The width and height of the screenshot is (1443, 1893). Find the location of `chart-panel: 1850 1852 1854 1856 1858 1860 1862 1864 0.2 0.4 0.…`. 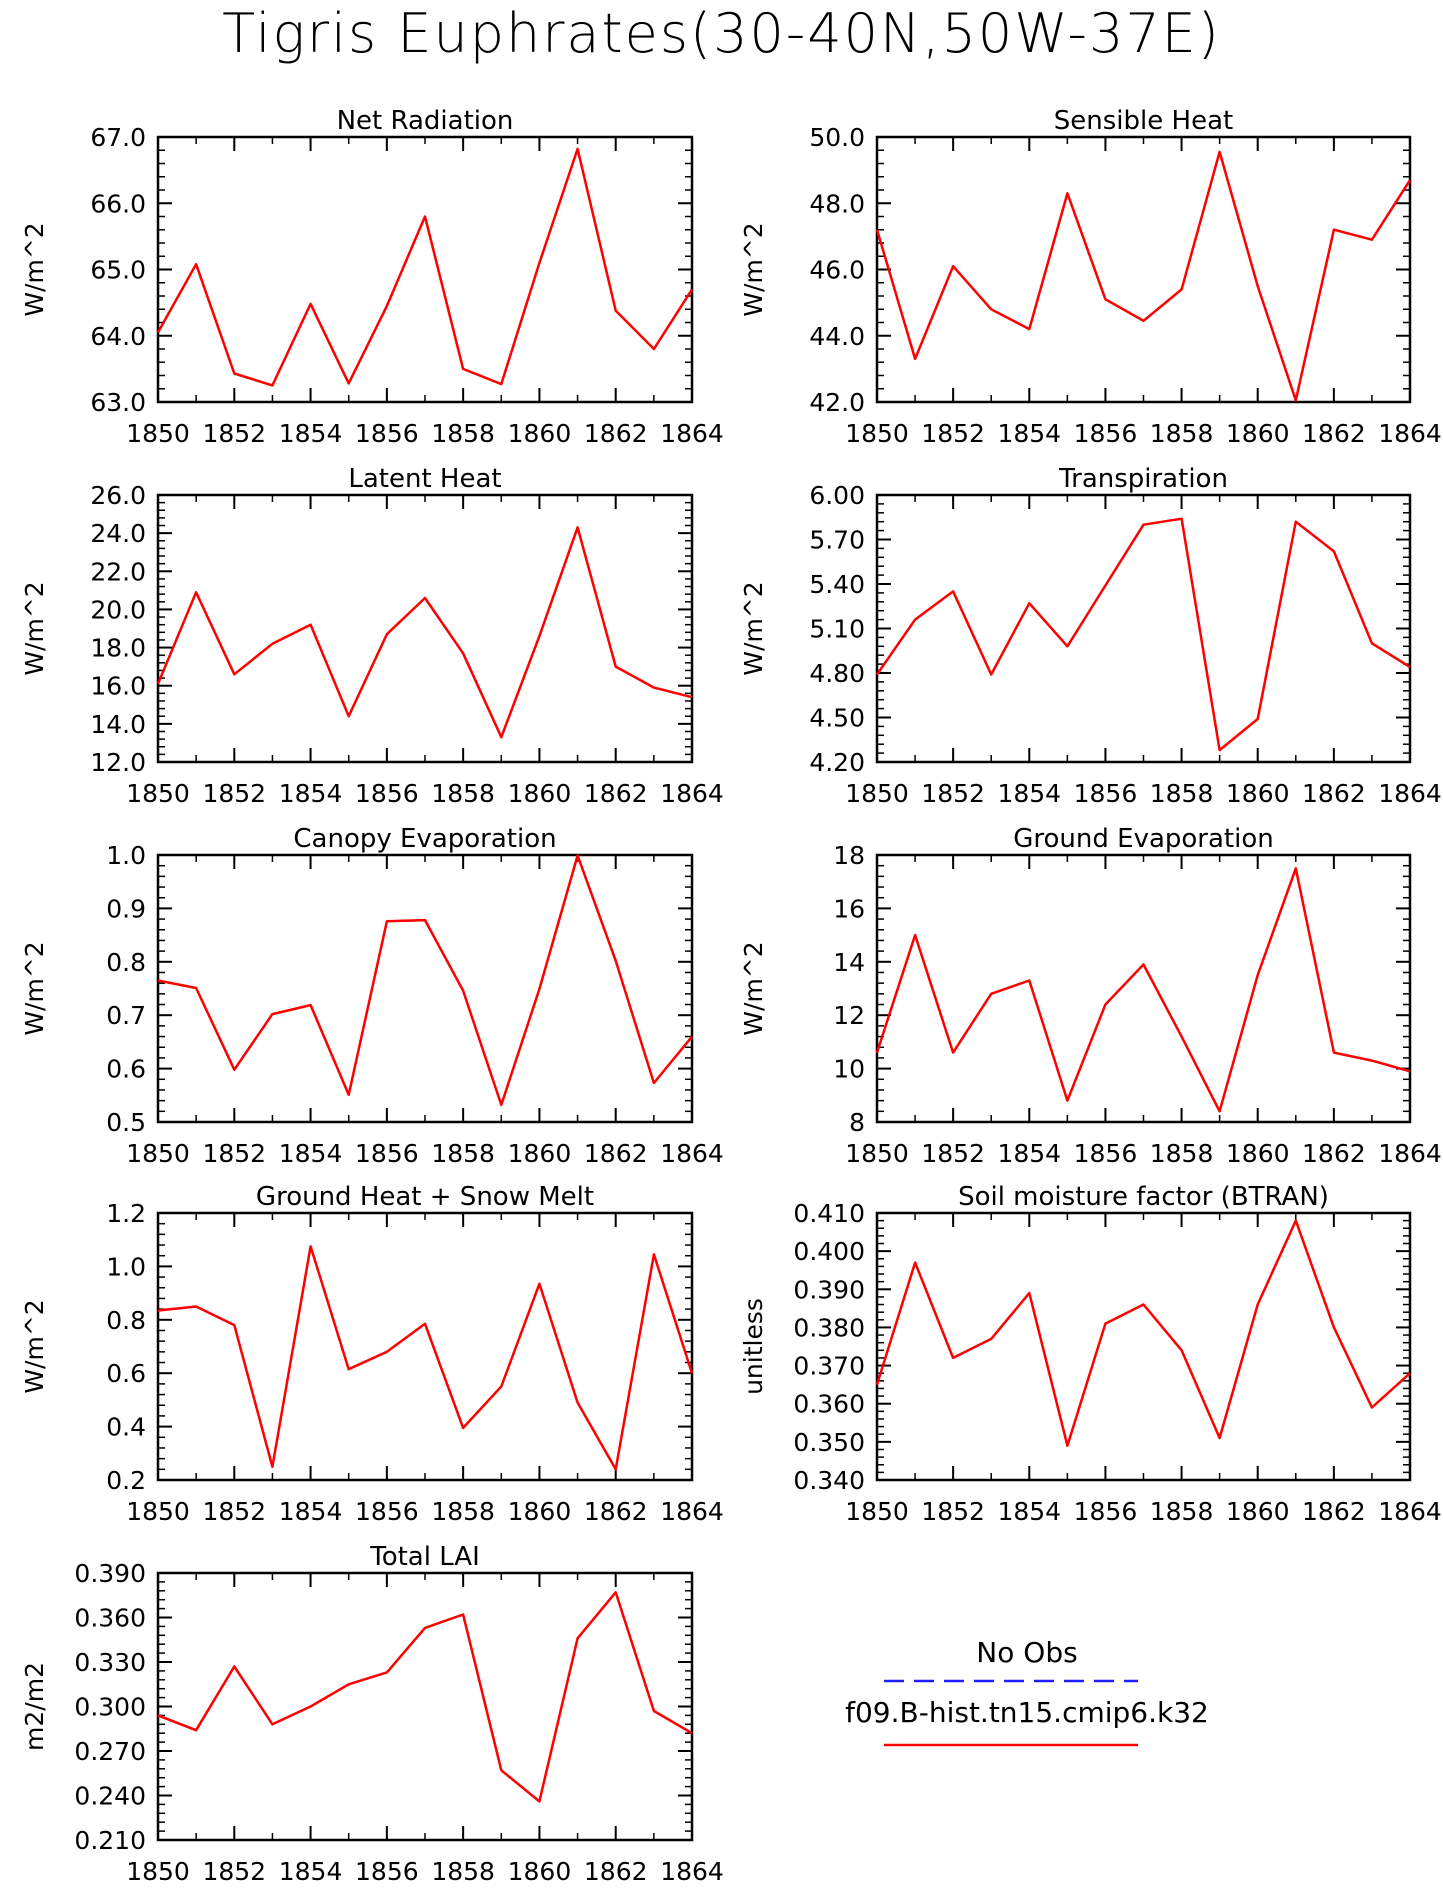

chart-panel: 1850 1852 1854 1856 1858 1860 1862 1864 0.2 0.4 0.… is located at coordinates (372, 1354).